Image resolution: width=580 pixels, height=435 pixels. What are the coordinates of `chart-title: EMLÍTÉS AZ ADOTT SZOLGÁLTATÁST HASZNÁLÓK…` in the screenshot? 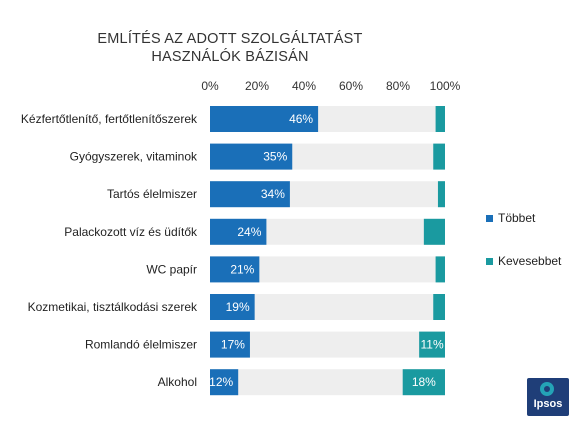 It's located at (230, 48).